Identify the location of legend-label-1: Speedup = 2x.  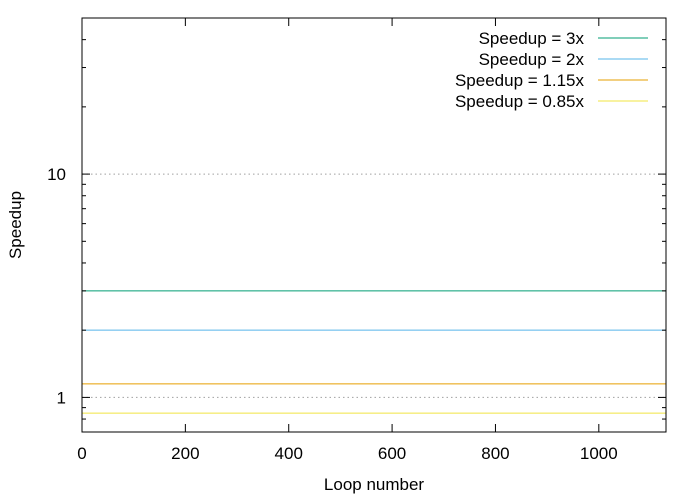
(532, 59).